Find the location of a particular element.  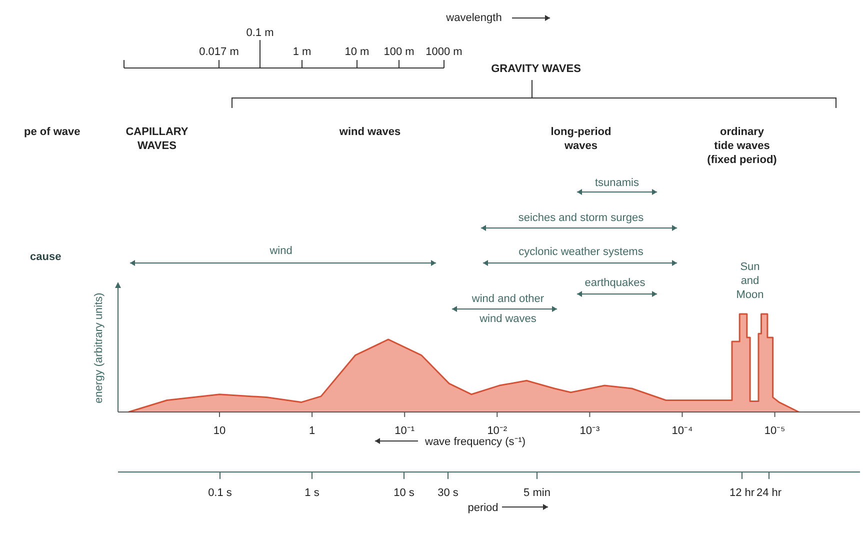

x-tick-label: 10 is located at coordinates (219, 431).